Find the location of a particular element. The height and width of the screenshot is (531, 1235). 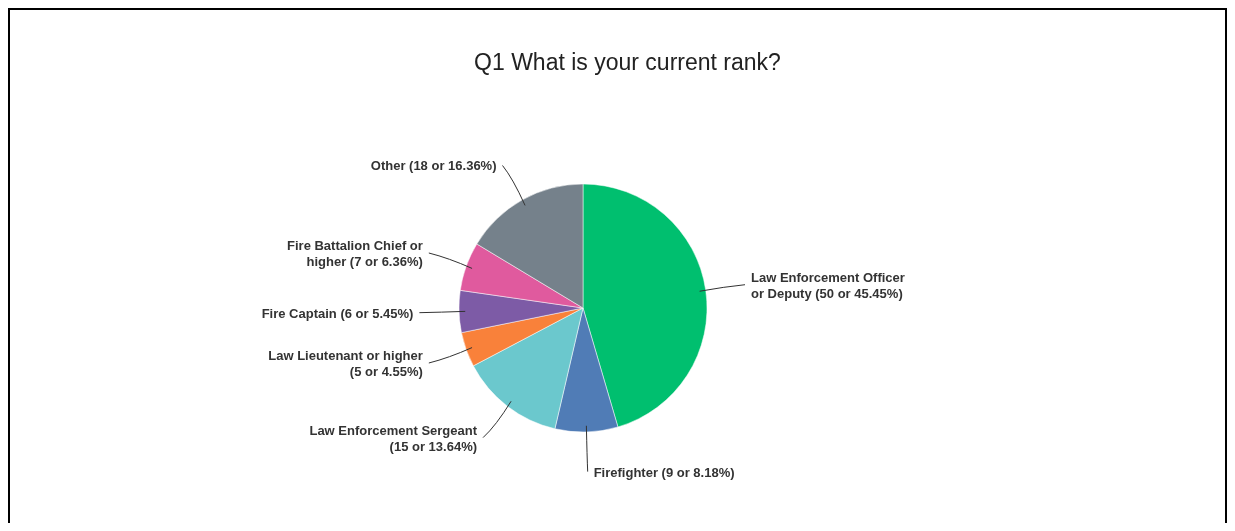

slice-label: Law Enforcement Sergeant is located at coordinates (393, 430).